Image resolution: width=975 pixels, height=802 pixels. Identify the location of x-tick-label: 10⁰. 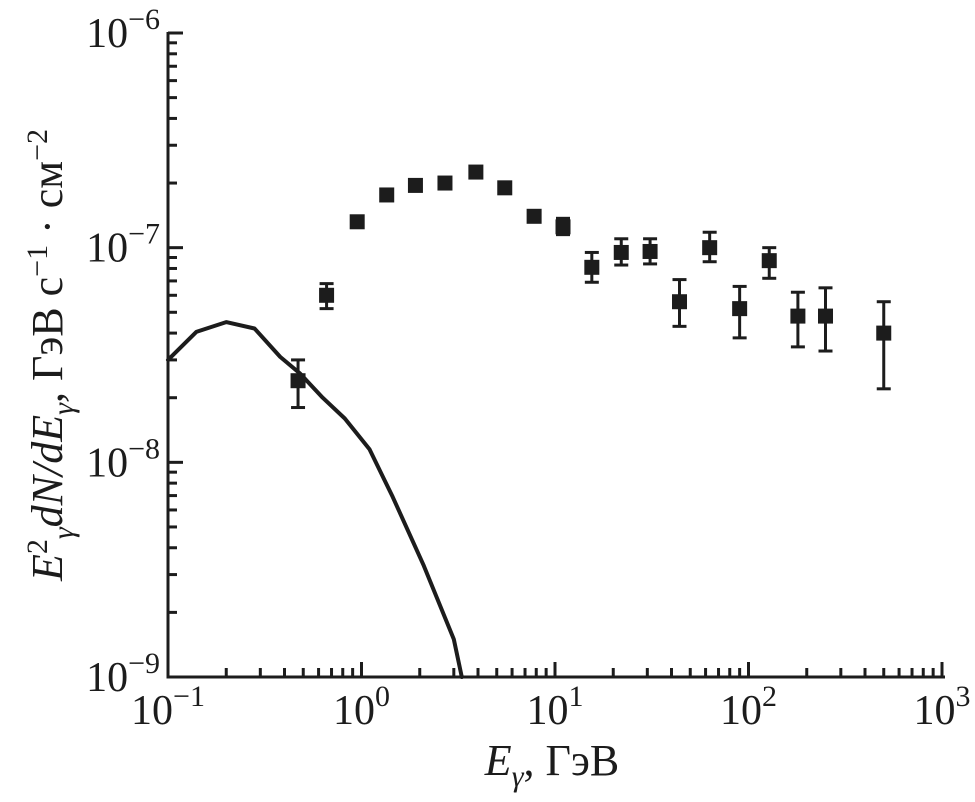
(361, 707).